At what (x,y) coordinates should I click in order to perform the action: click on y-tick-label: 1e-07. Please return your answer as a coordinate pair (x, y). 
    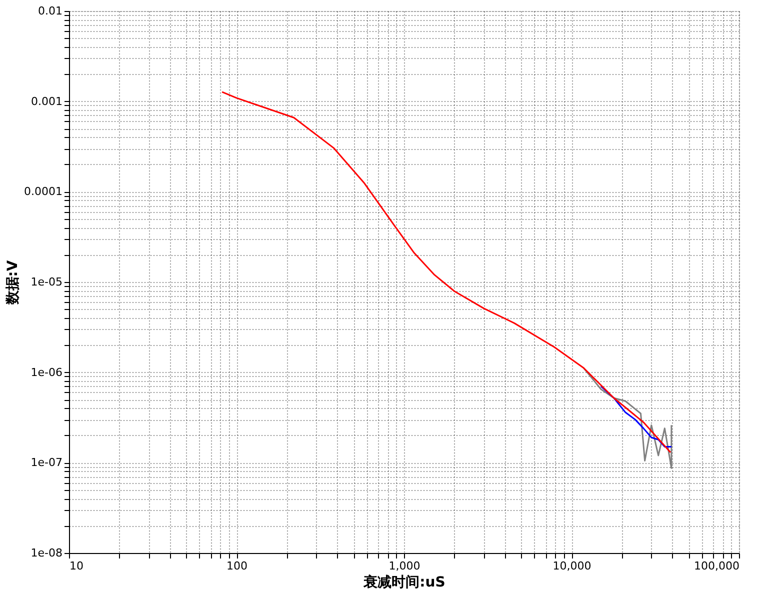
    Looking at the image, I should click on (46, 463).